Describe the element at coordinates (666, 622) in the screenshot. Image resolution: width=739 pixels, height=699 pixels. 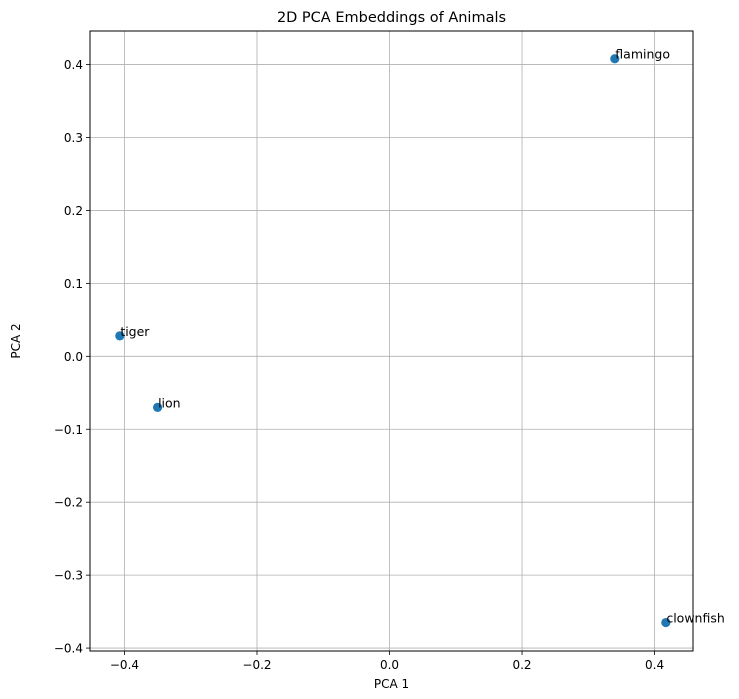
I see `scatter-point-clownfish` at that location.